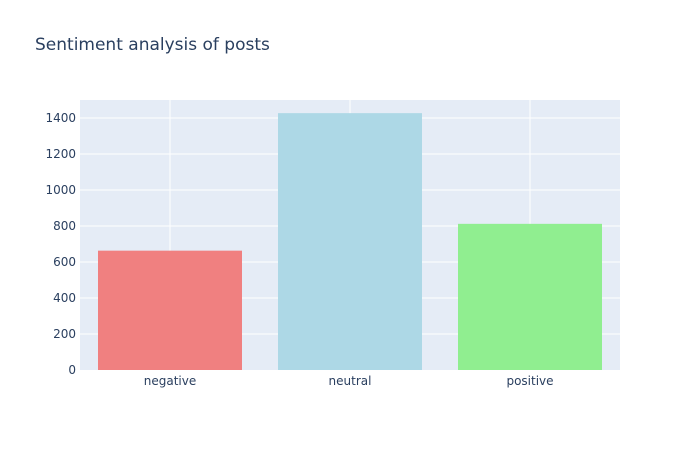  What do you see at coordinates (60, 118) in the screenshot?
I see `y-tick-label: 1400` at bounding box center [60, 118].